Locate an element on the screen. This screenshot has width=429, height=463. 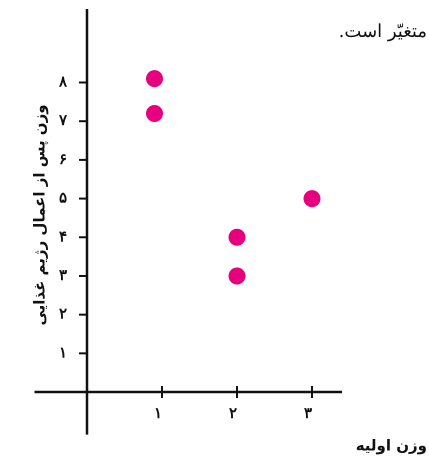
y-tick-label: ۱ is located at coordinates (63, 352).